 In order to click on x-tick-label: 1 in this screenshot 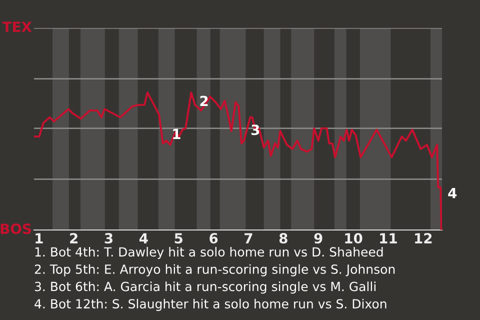, I will do `click(39, 238)`.